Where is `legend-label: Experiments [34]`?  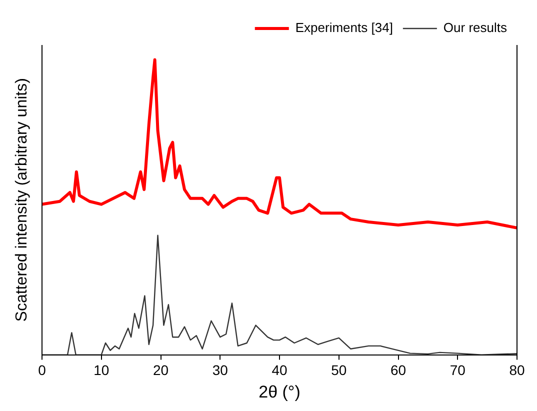
legend-label: Experiments [34] is located at coordinates (344, 28).